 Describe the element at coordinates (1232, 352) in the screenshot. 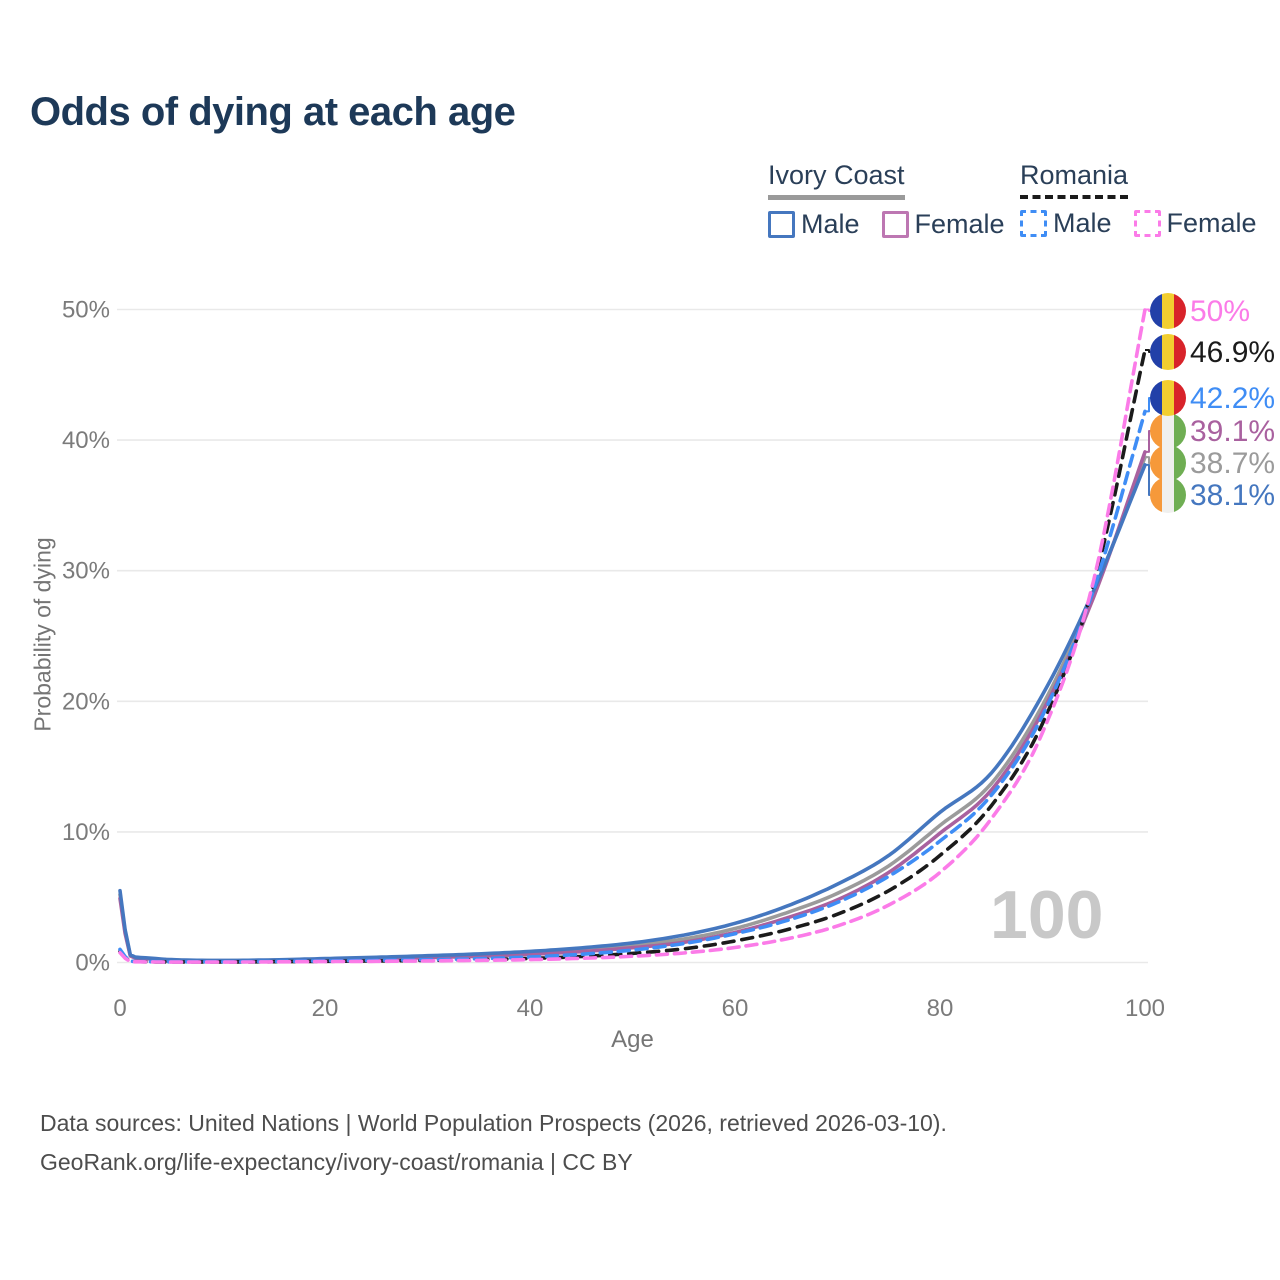

I see `end-value-label-romania: 46.9%` at that location.